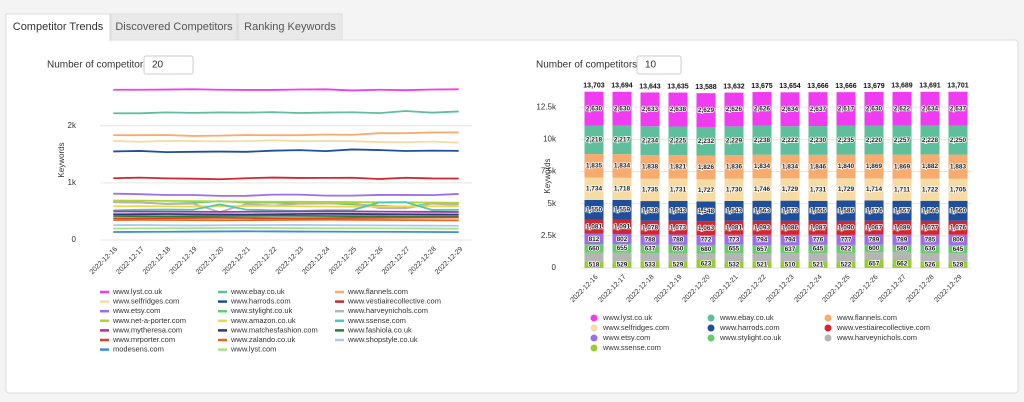 The height and width of the screenshot is (402, 1024). Describe the element at coordinates (706, 87) in the screenshot. I see `total-label: 13,588` at that location.